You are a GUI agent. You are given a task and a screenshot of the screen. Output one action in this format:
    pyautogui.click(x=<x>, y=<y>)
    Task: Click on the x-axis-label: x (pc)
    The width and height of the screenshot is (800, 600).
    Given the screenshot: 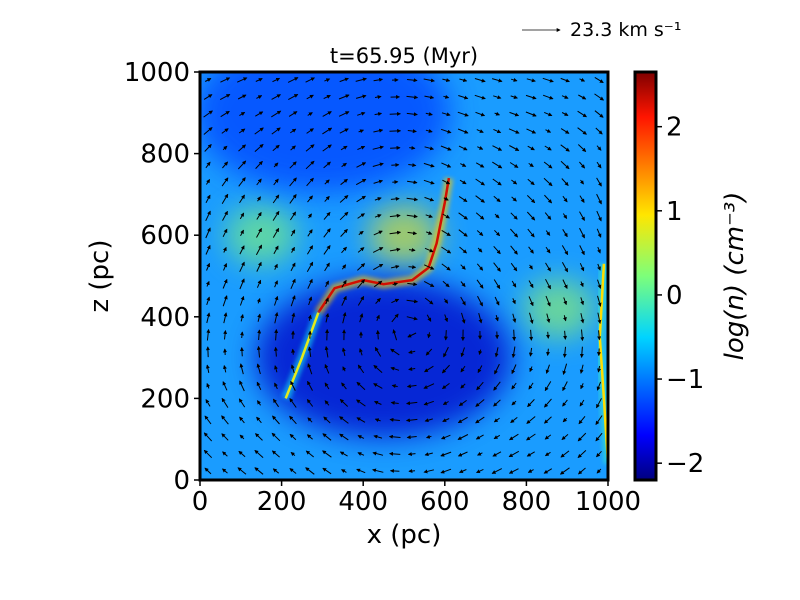 What is the action you would take?
    pyautogui.click(x=404, y=535)
    